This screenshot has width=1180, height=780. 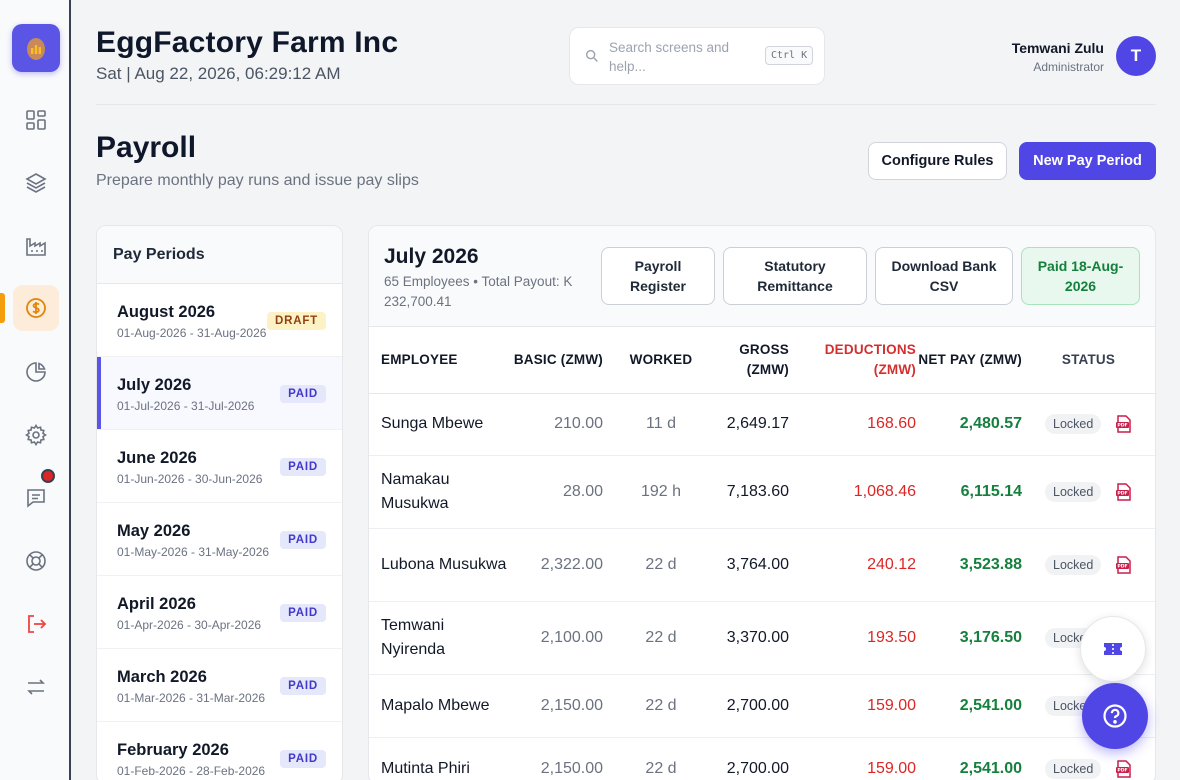 What do you see at coordinates (1088, 360) in the screenshot?
I see `column-status: STATUS` at bounding box center [1088, 360].